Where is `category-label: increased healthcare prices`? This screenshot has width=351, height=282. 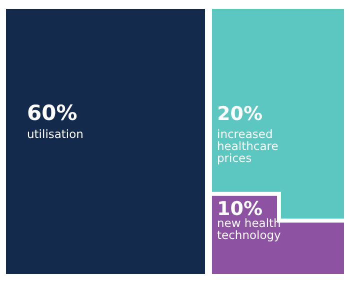
category-label: increased healthcare prices is located at coordinates (247, 146).